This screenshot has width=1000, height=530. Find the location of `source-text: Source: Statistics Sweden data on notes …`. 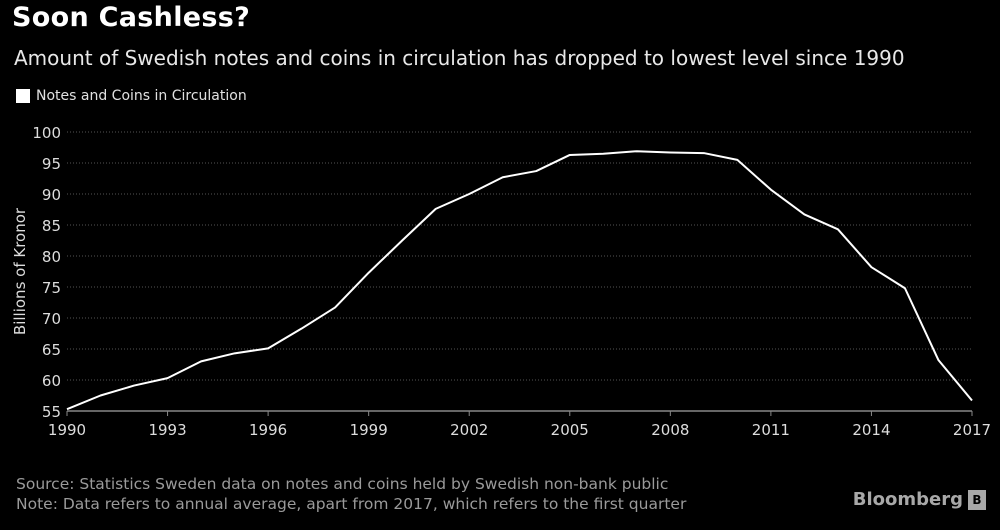

source-text: Source: Statistics Sweden data on notes … is located at coordinates (342, 484).